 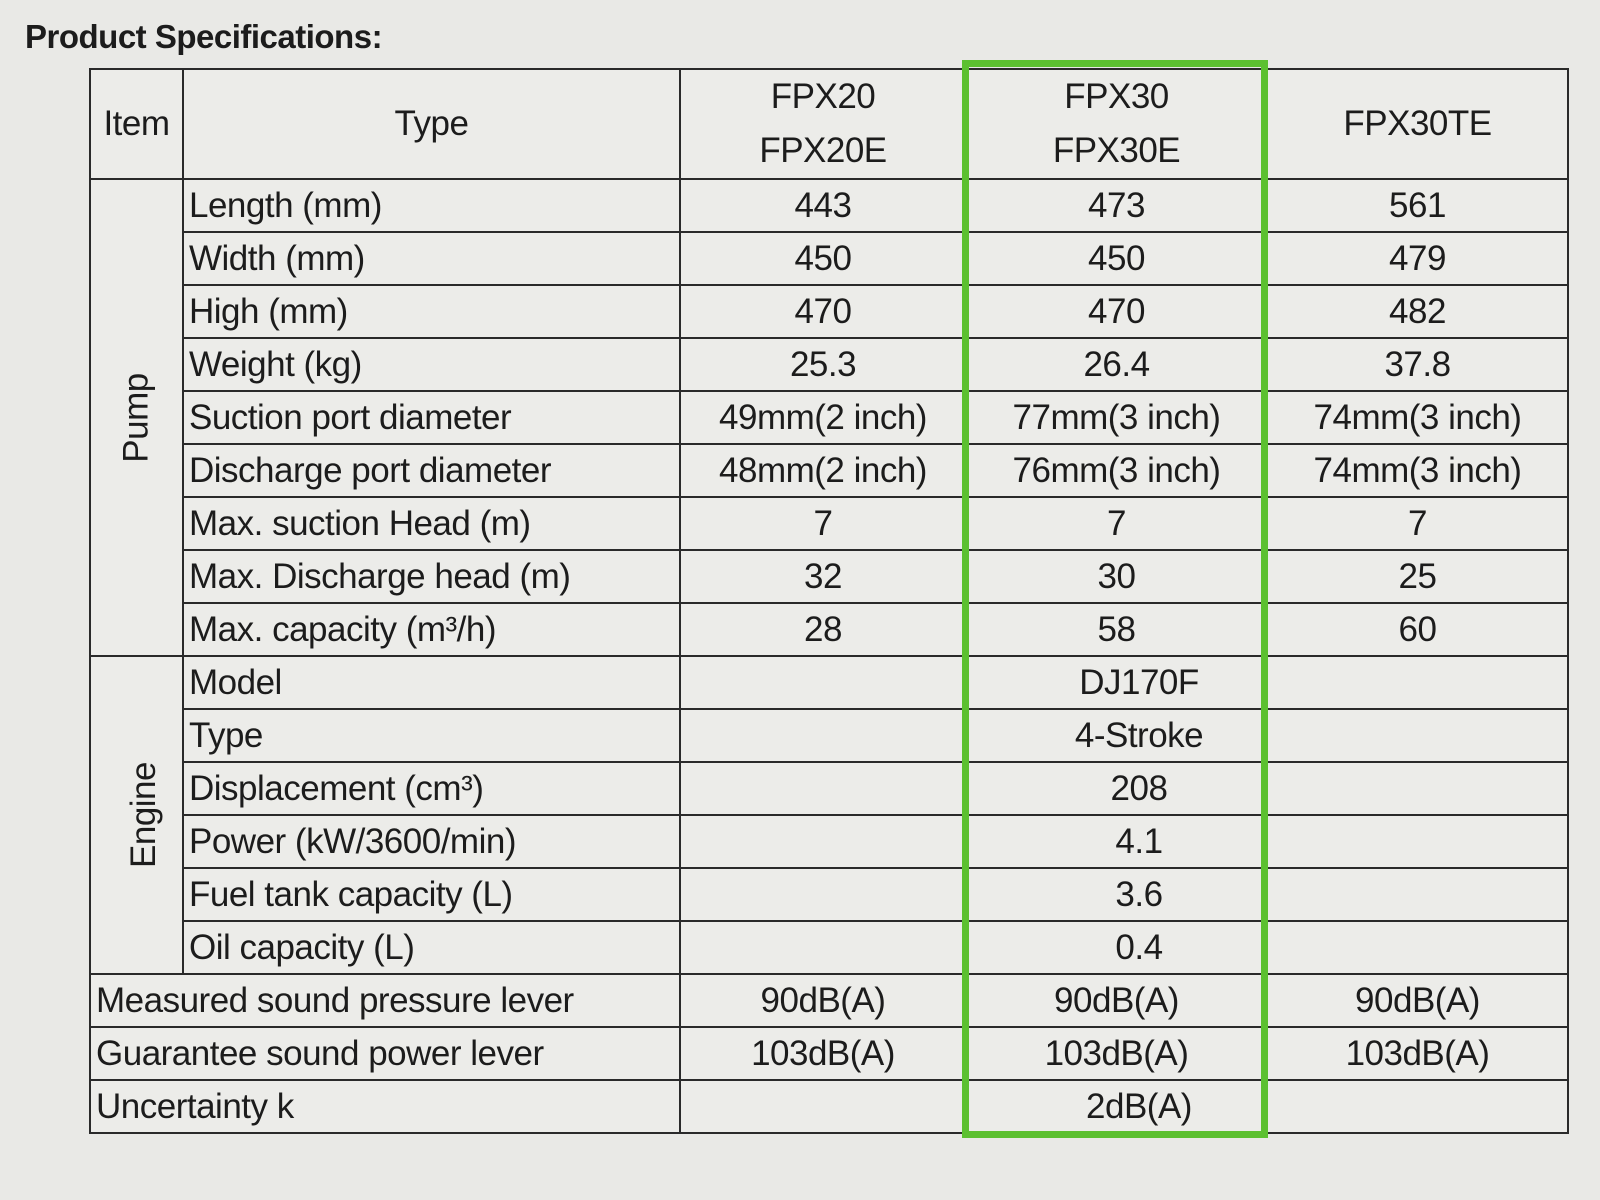 I want to click on value-cell: 58, so click(x=1116, y=629).